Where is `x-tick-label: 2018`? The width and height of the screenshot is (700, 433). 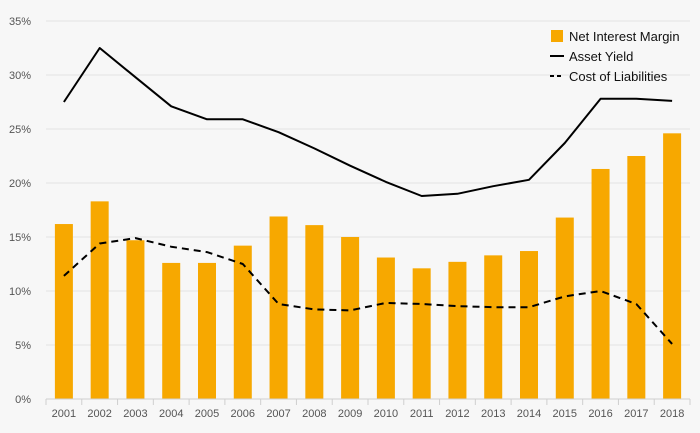
x-tick-label: 2018 is located at coordinates (672, 414).